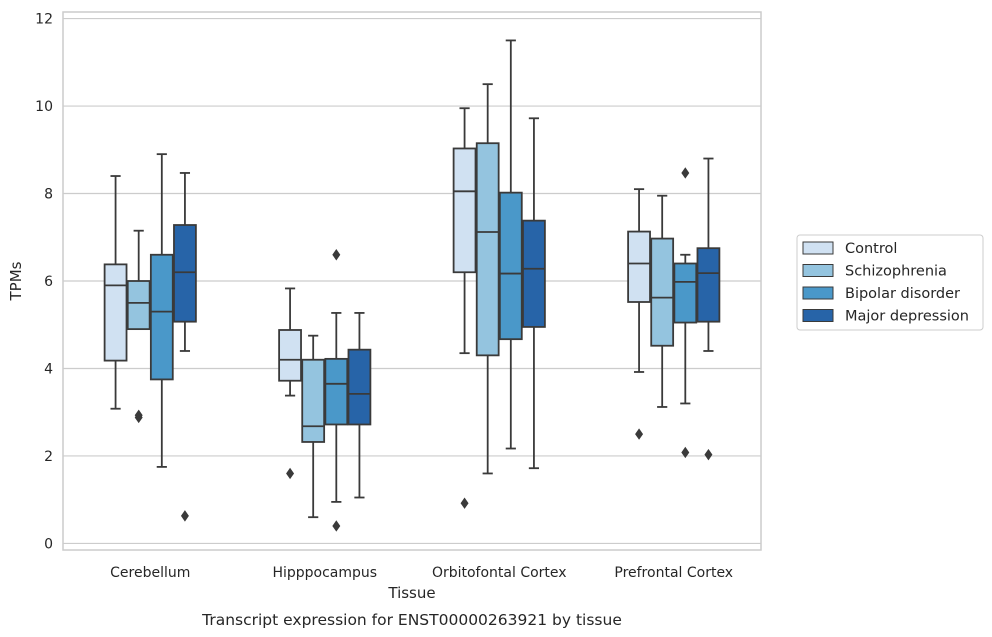 The image size is (992, 637). What do you see at coordinates (16, 281) in the screenshot?
I see `y-axis-label: TPMs` at bounding box center [16, 281].